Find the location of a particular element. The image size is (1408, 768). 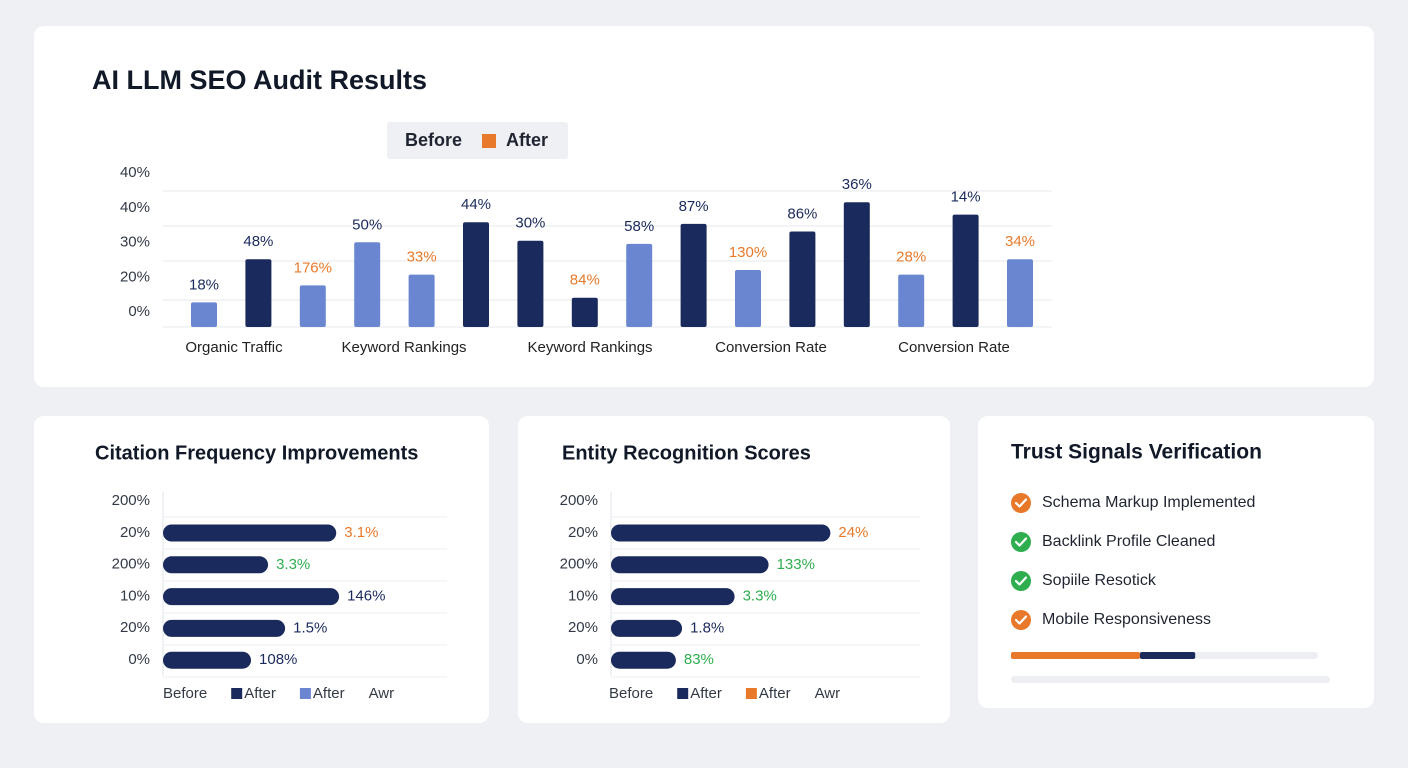

bar-label: 36% is located at coordinates (857, 184).